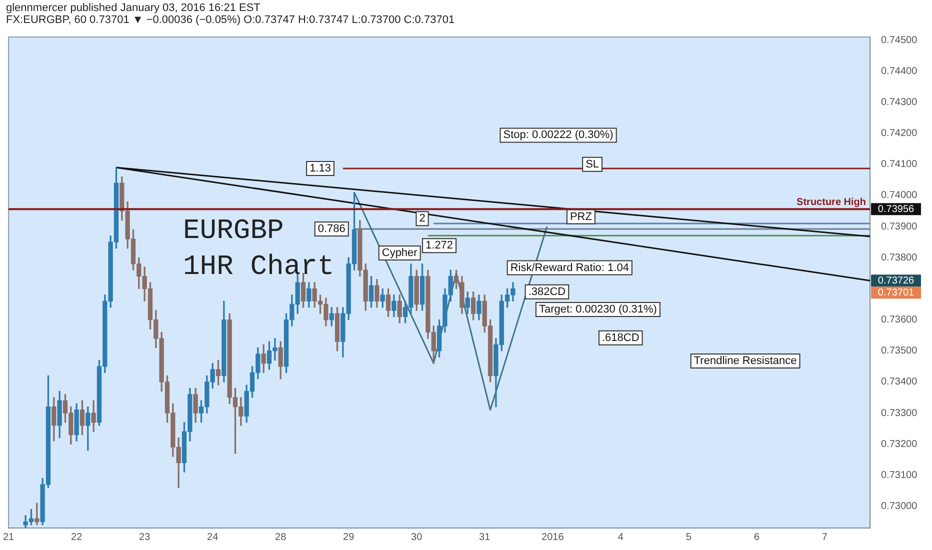  What do you see at coordinates (231, 20) in the screenshot?
I see `chart-subtitle: FX:EURGBP, 60 0.73701 ▼ −0.00036 (−0.05%) O:0.73747 H:0.73747 L:0.73700 C:0.73701` at bounding box center [231, 20].